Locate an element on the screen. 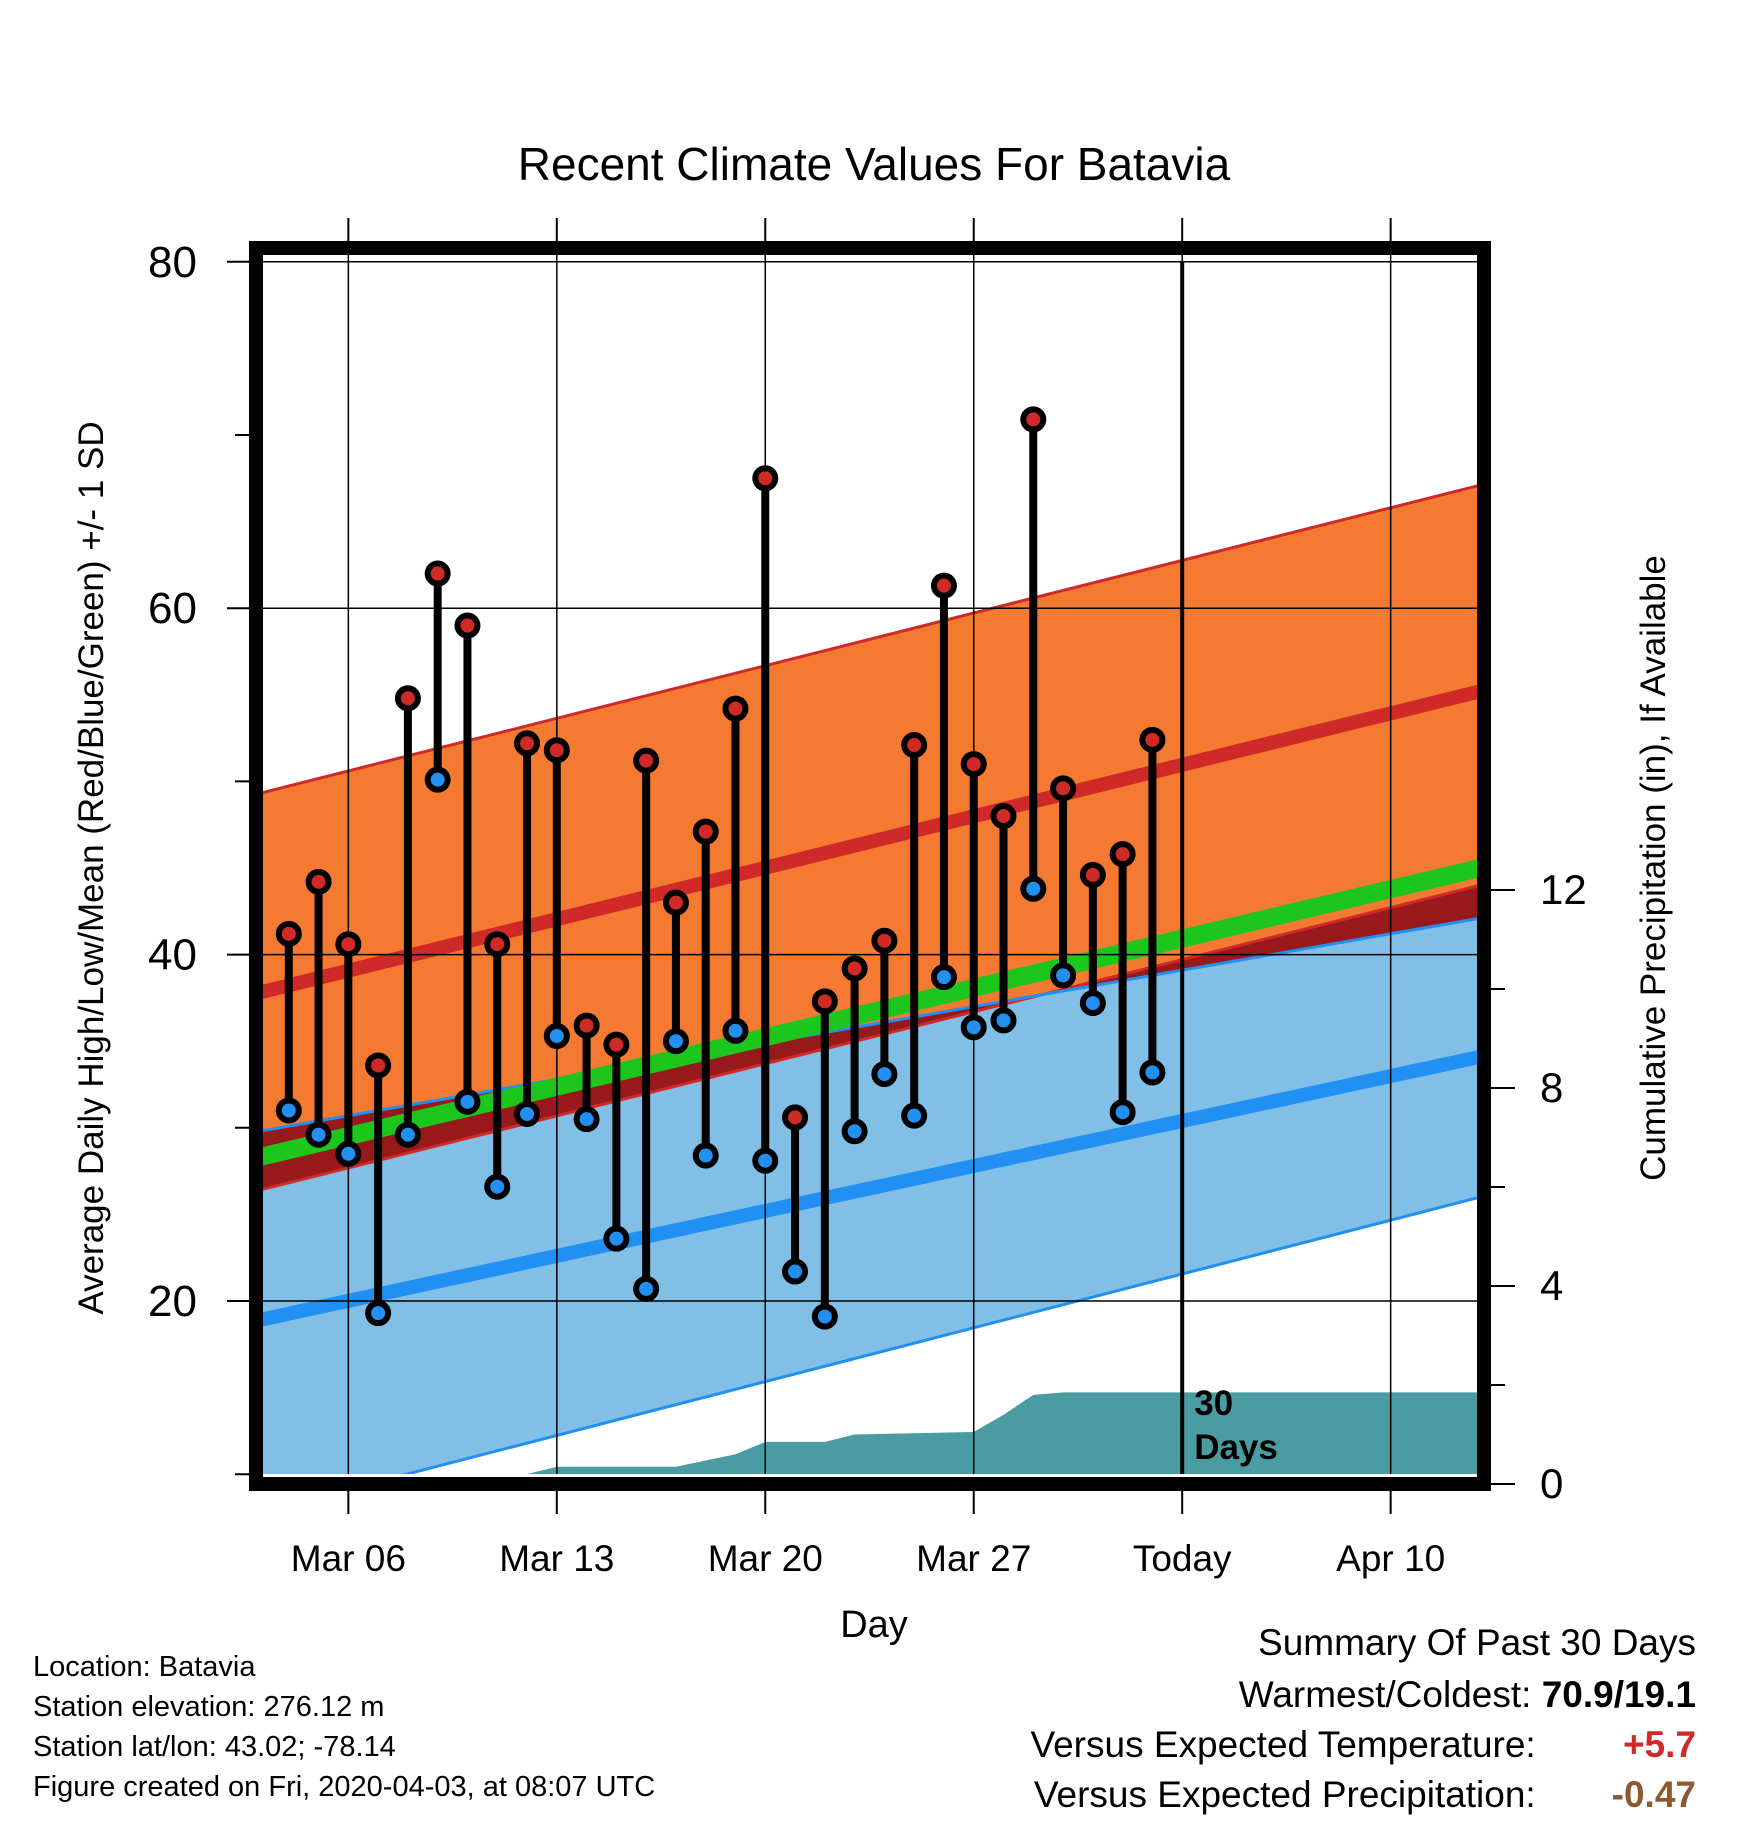  summary-warmest-value: 70.9/19.1 is located at coordinates (1618, 1694).